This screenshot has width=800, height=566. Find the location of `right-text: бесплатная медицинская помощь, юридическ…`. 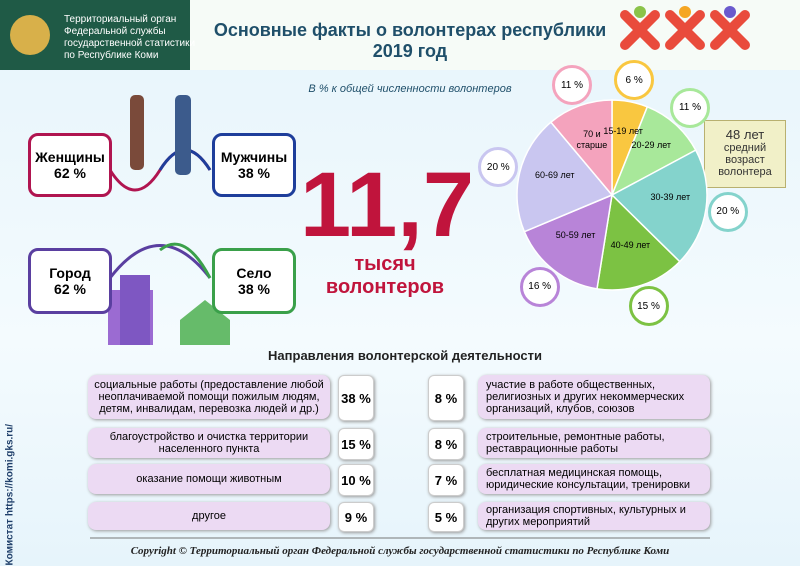

right-text: бесплатная медицинская помощь, юридическ… is located at coordinates (594, 479).